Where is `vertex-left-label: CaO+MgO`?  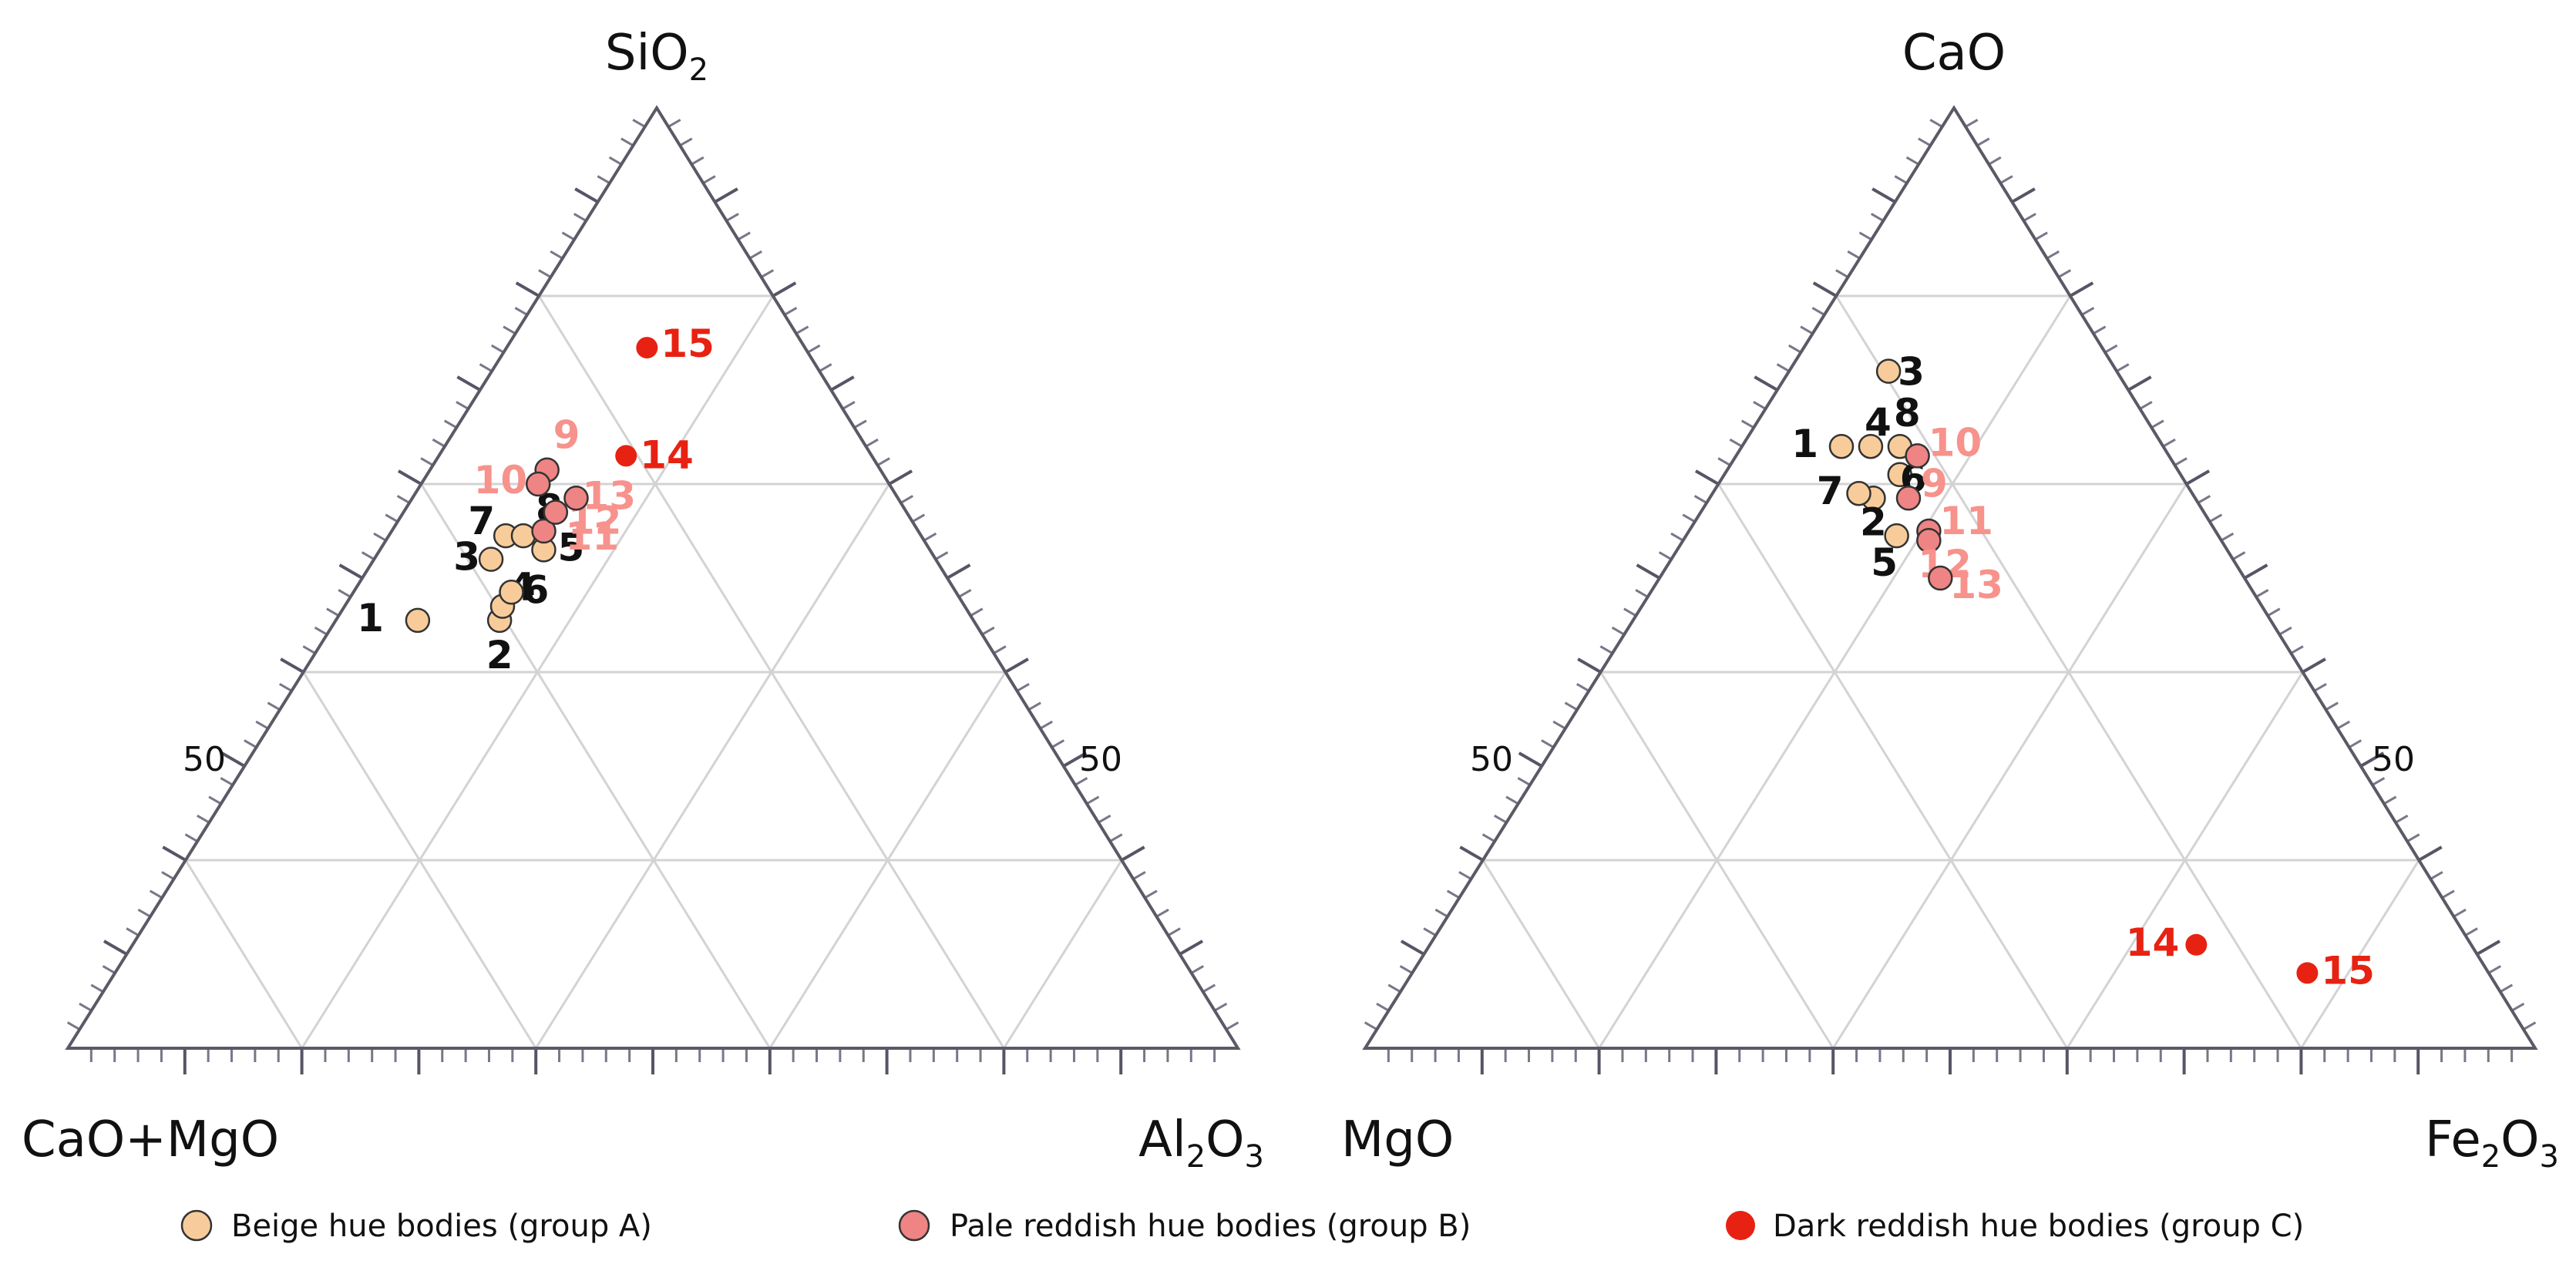
vertex-left-label: CaO+MgO is located at coordinates (150, 1139).